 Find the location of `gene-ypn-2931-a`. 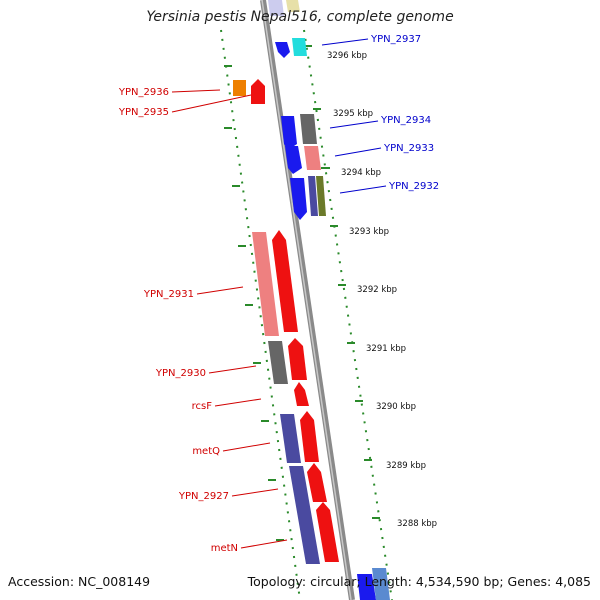

gene-ypn-2931-a is located at coordinates (265, 284).